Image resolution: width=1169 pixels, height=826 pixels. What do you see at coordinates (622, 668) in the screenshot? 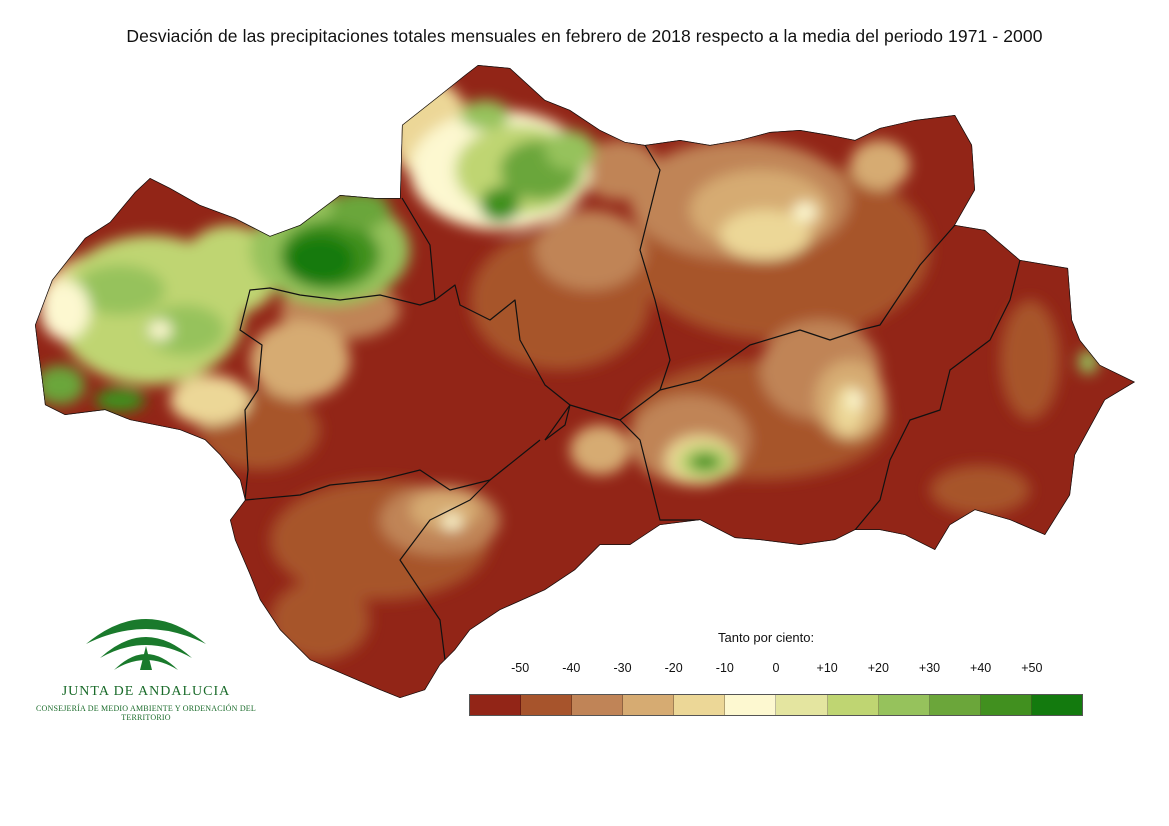
I see `legend-tick-label: -30` at bounding box center [622, 668].